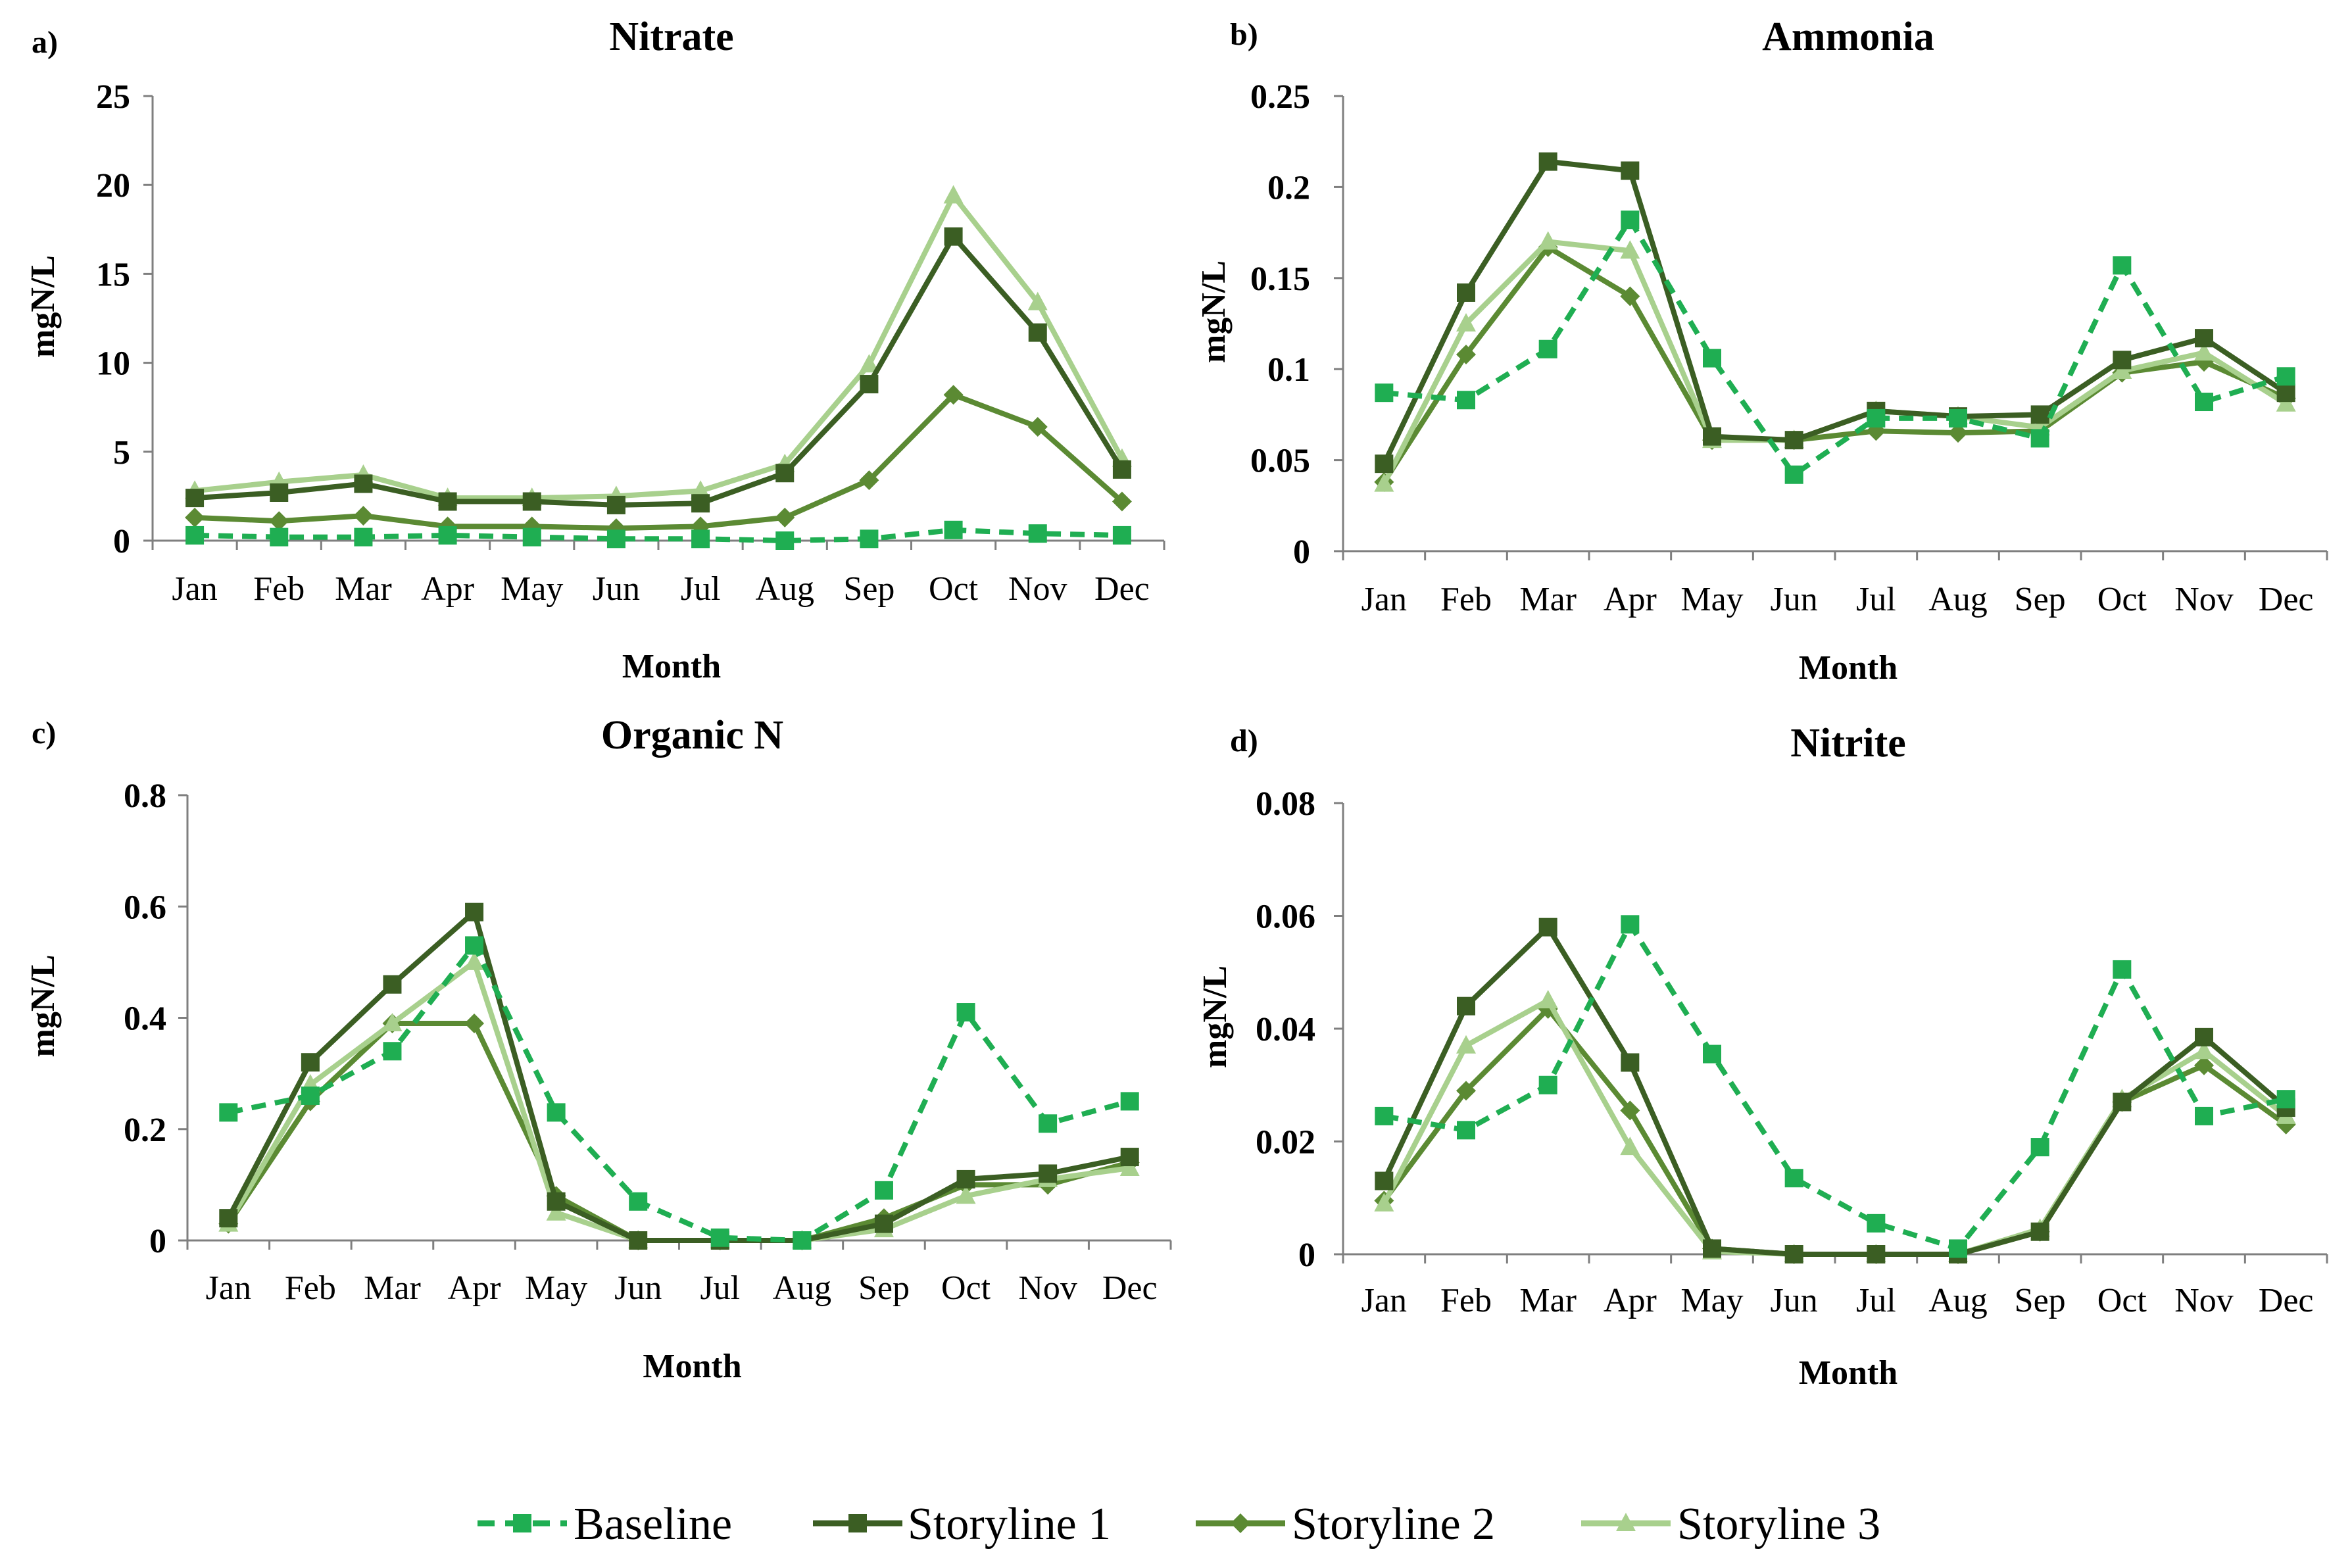 This screenshot has width=2352, height=1568. What do you see at coordinates (145, 908) in the screenshot?
I see `y-tick-label: 0.6` at bounding box center [145, 908].